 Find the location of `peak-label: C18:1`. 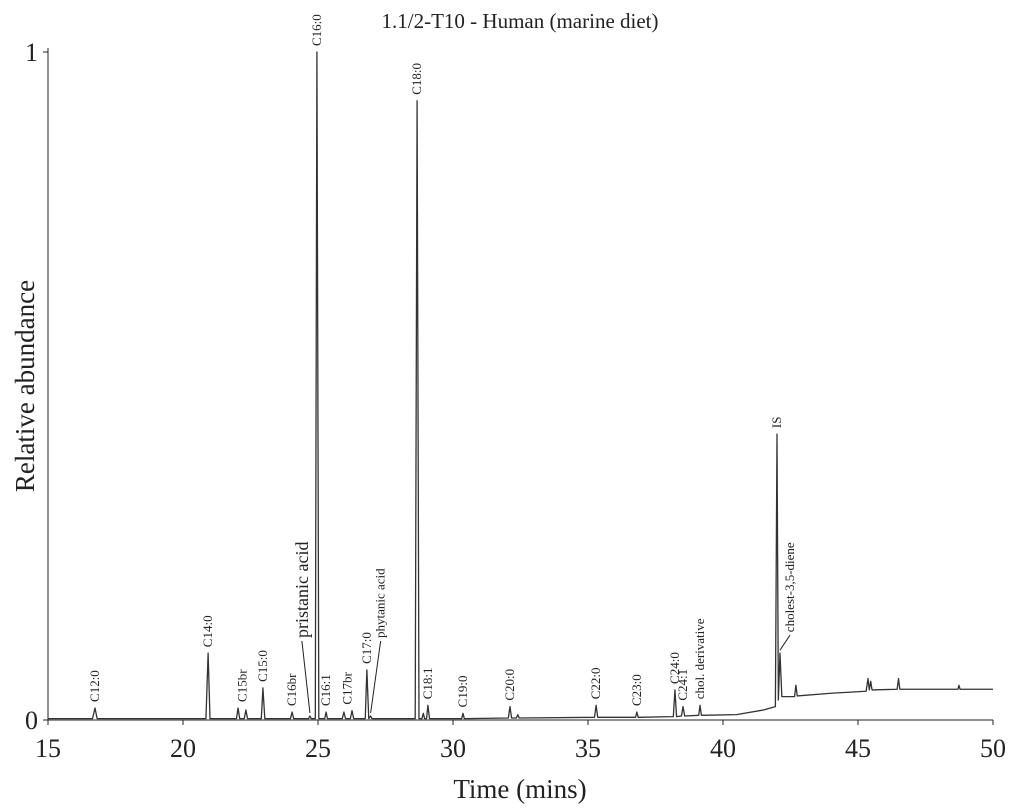

peak-label: C18:1 is located at coordinates (427, 684).